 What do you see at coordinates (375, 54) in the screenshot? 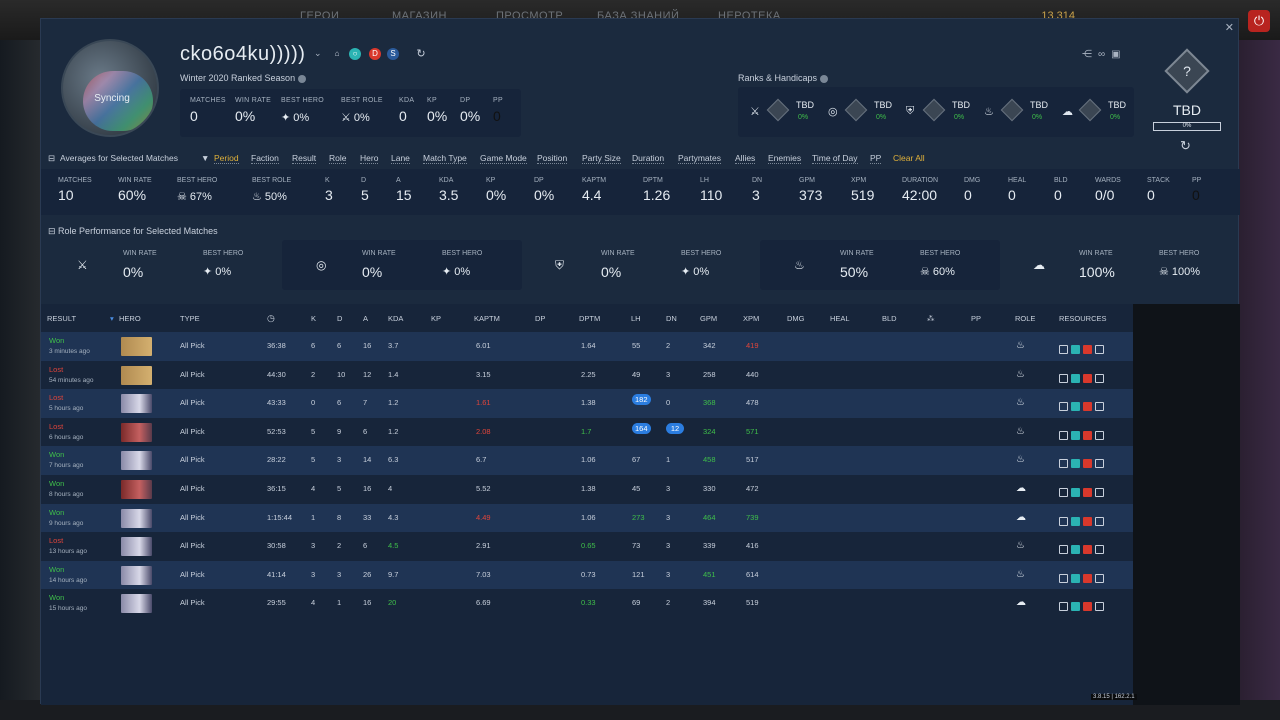
I see `dotabuff-icon: D` at bounding box center [375, 54].